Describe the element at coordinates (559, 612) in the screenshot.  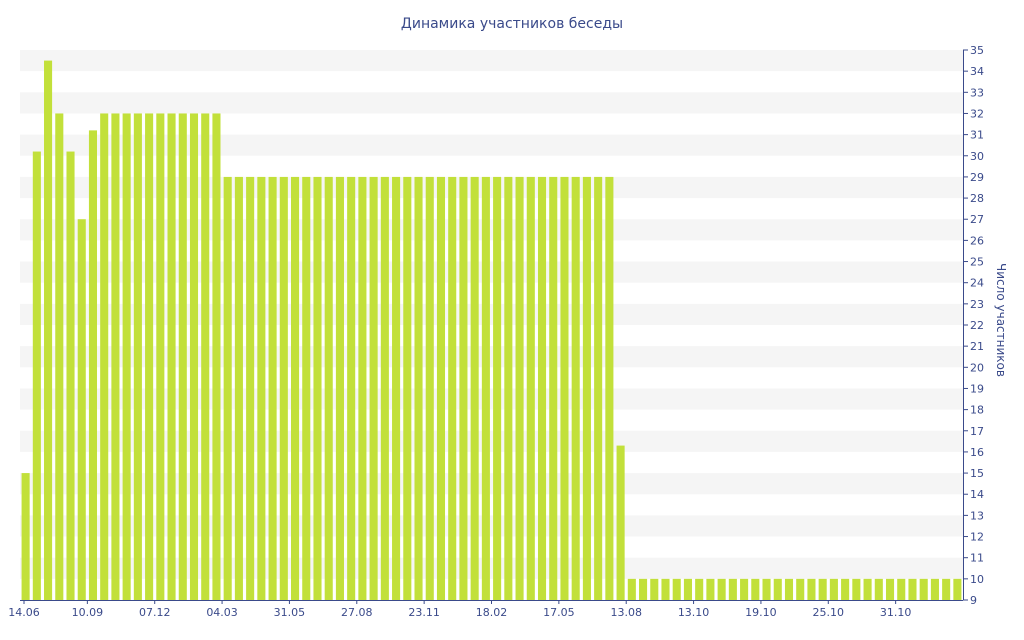
I see `x-tick-label: 17.05` at that location.